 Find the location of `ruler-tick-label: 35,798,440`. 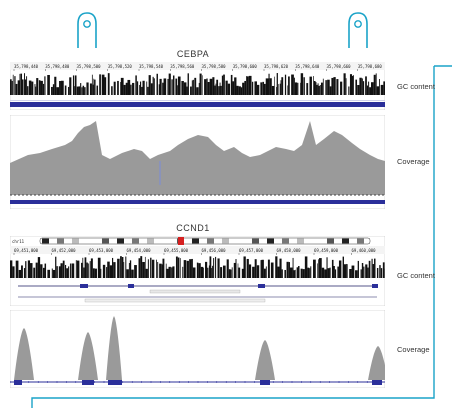

ruler-tick-label: 35,798,440 is located at coordinates (26, 66).